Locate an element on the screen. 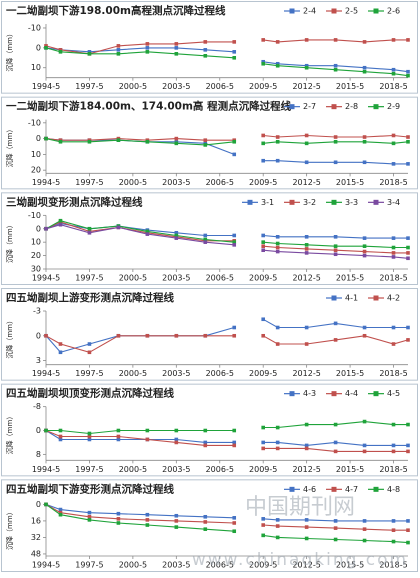 Image resolution: width=420 pixels, height=578 pixels. chart-title: 四五坳副坝下游变形测点沉降过程线 is located at coordinates (90, 488).